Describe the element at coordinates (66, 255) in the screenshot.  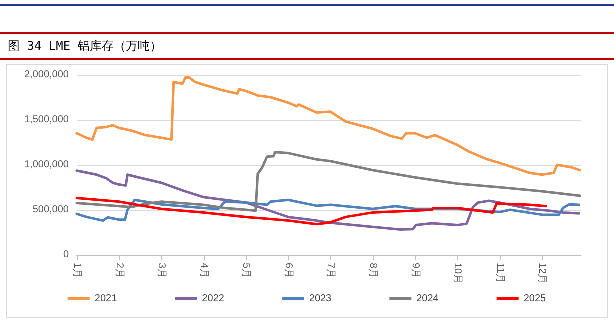
I see `y-tick-label: 0` at that location.